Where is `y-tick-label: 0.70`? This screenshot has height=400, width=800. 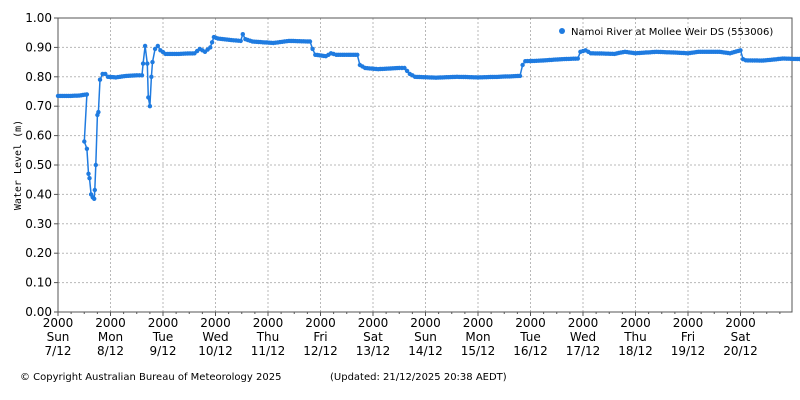
y-tick-label: 0.70 is located at coordinates (38, 106).